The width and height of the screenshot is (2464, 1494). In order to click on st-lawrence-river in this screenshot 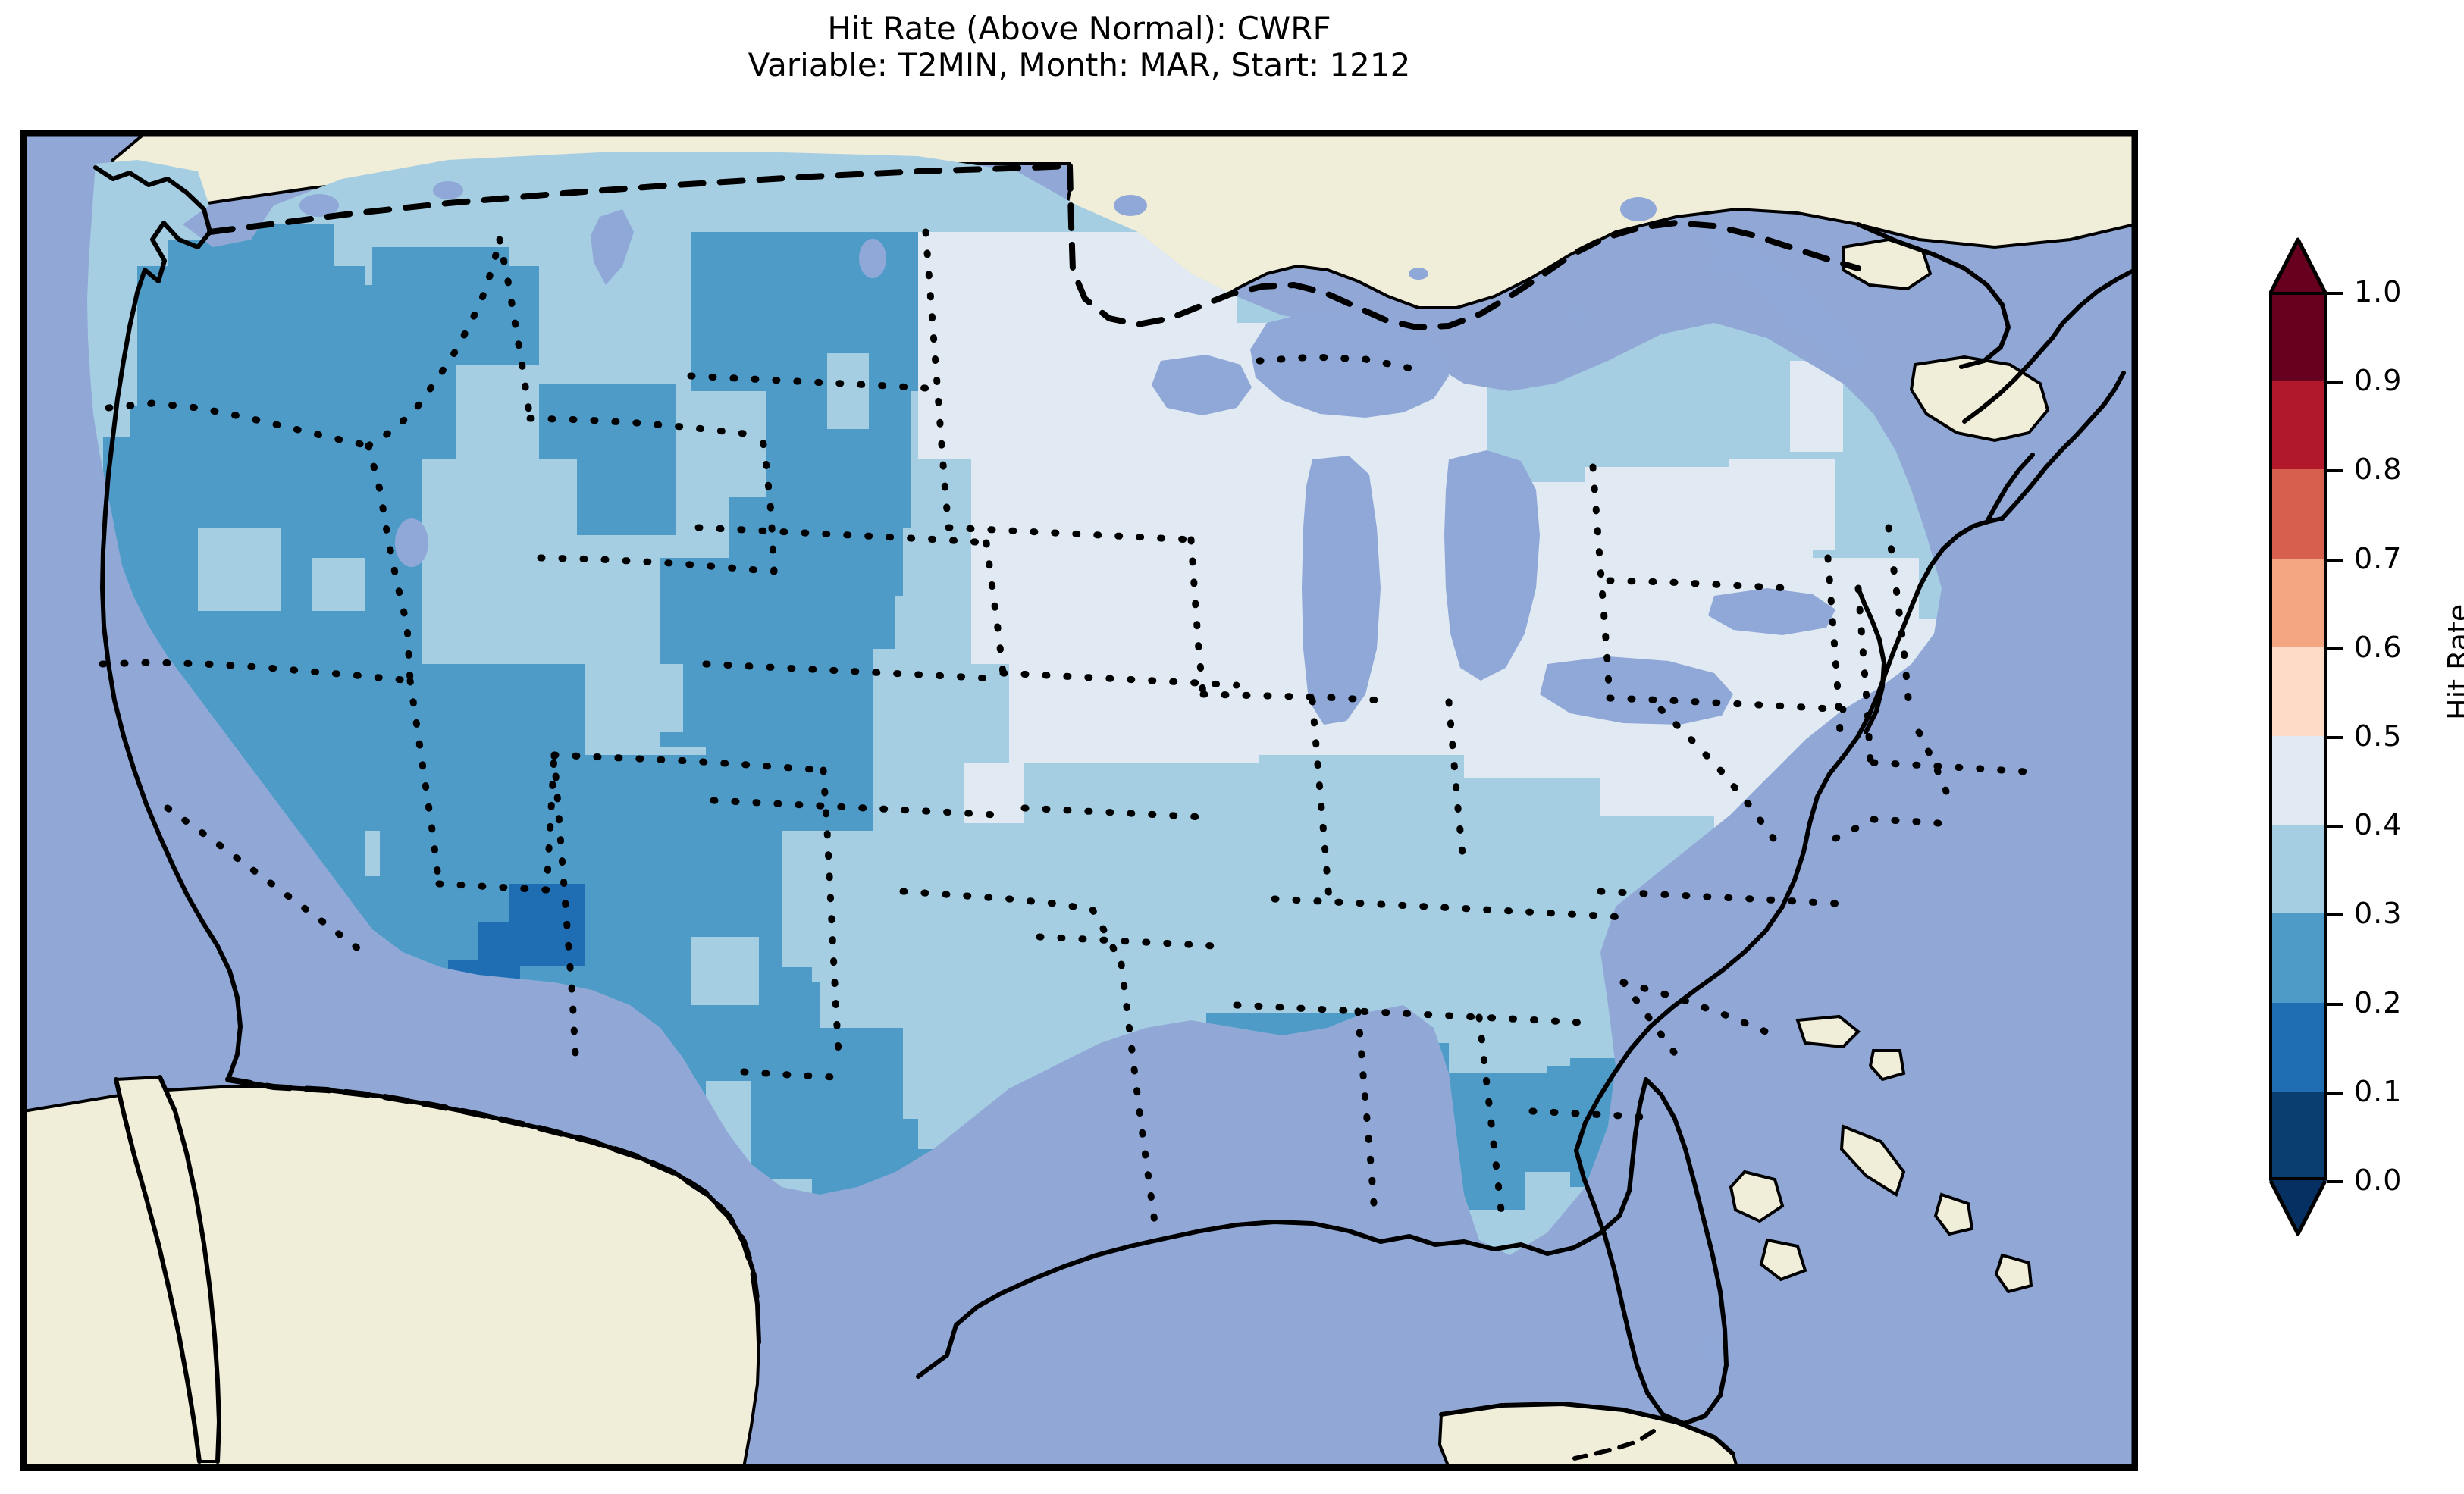, I will do `click(1785, 297)`.